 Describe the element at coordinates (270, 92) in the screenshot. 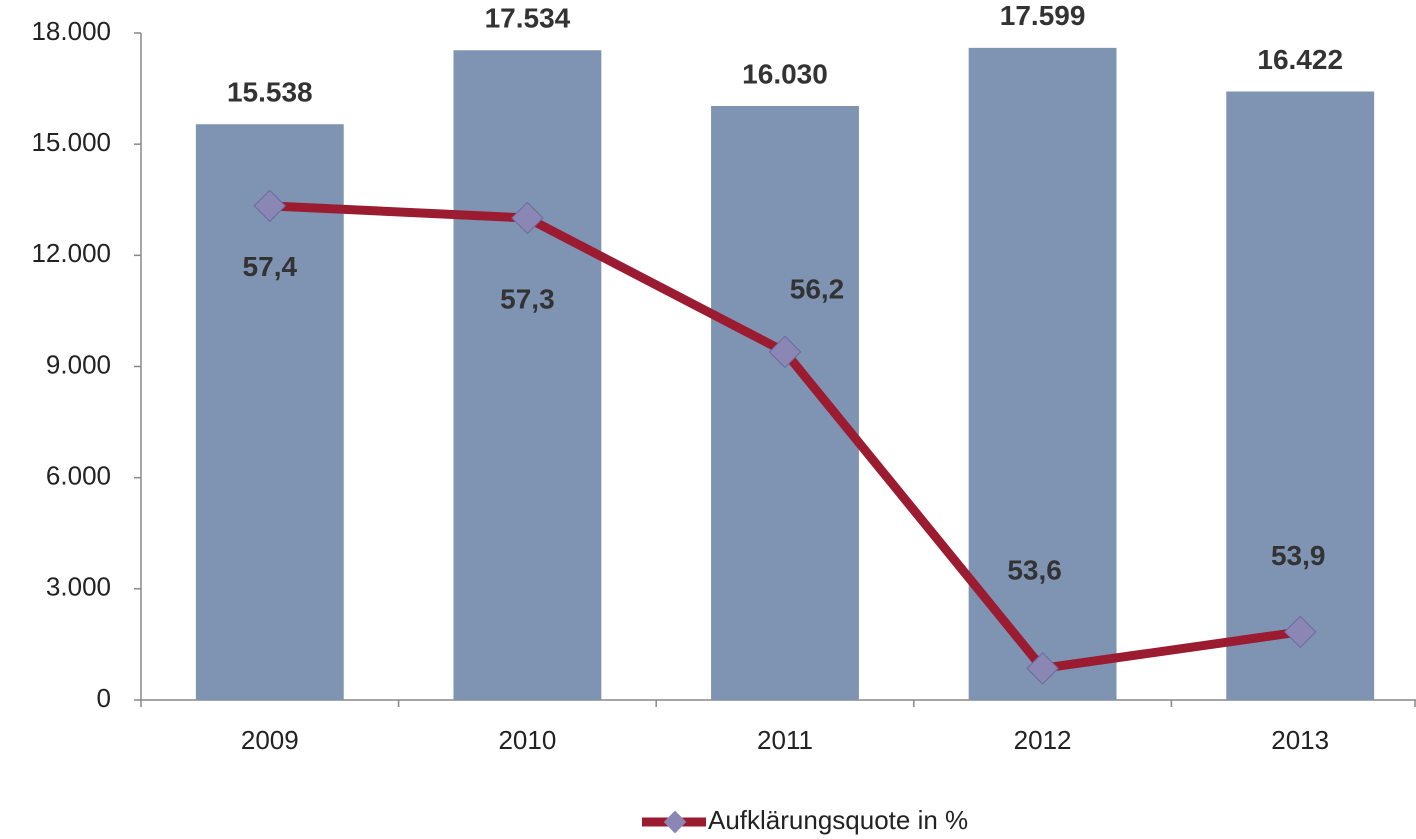

I see `bar-value-label: 15.538` at that location.